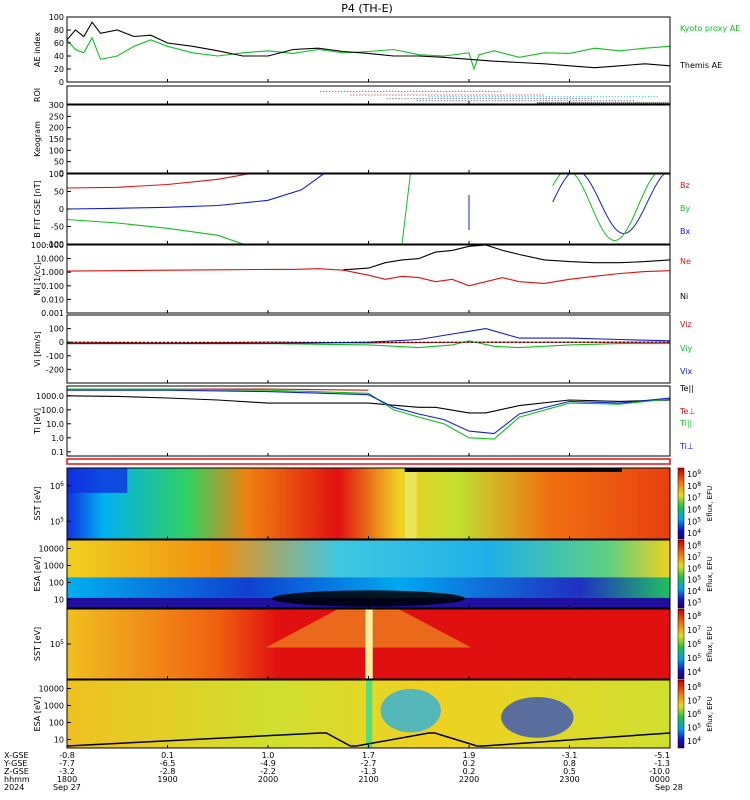 Image resolution: width=750 pixels, height=800 pixels. Describe the element at coordinates (37, 421) in the screenshot. I see `ylabel-temperature: Ti [eV]` at that location.